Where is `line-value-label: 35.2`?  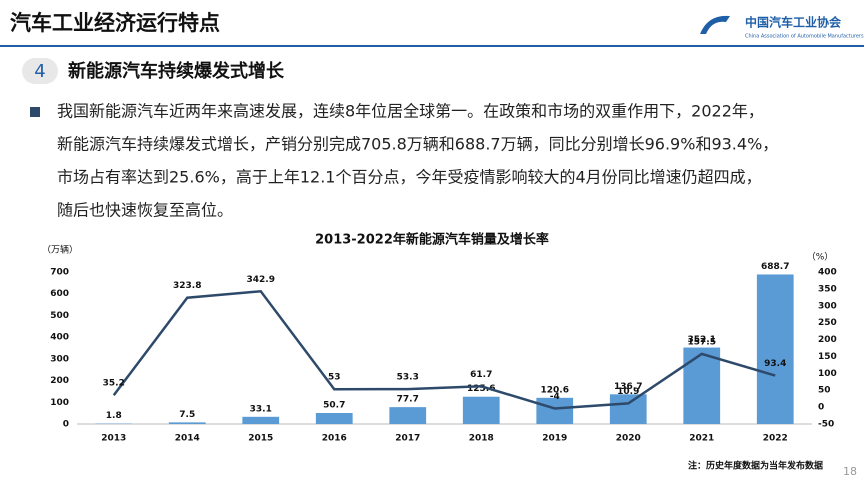 line-value-label: 35.2 is located at coordinates (114, 384).